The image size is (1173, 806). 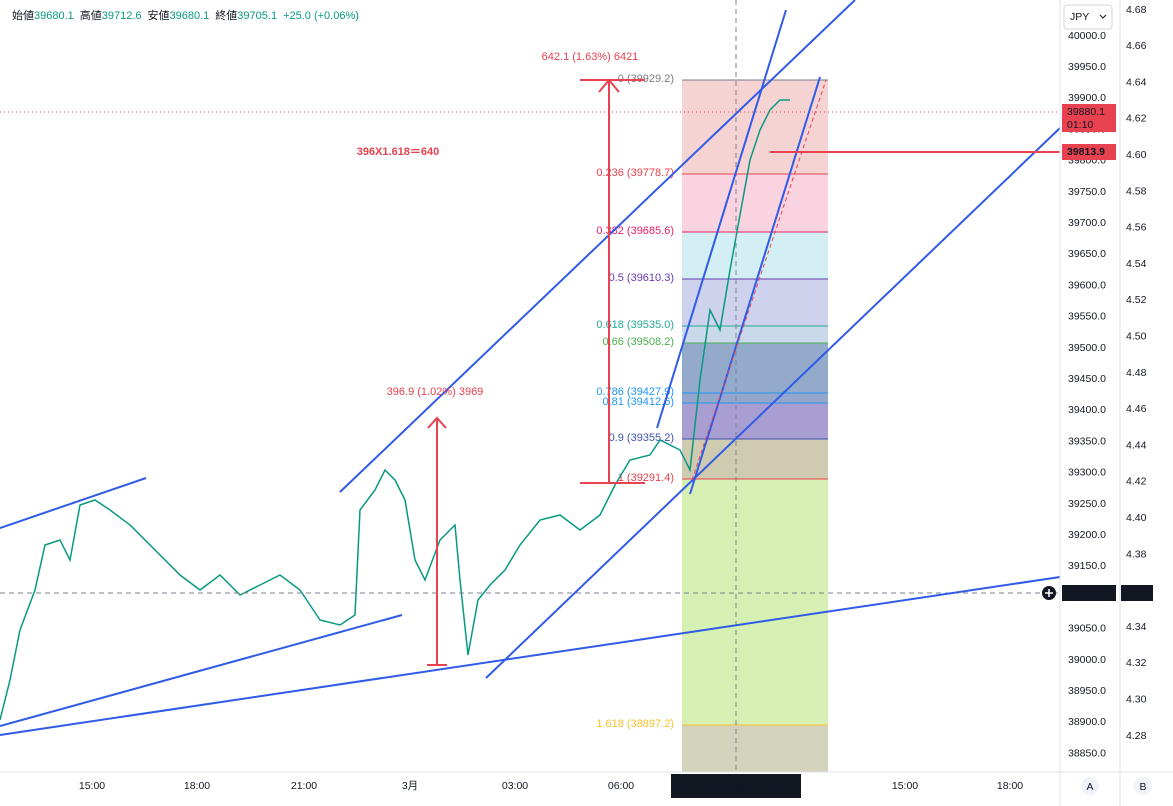 I want to click on header-field: 終値, so click(x=226, y=15).